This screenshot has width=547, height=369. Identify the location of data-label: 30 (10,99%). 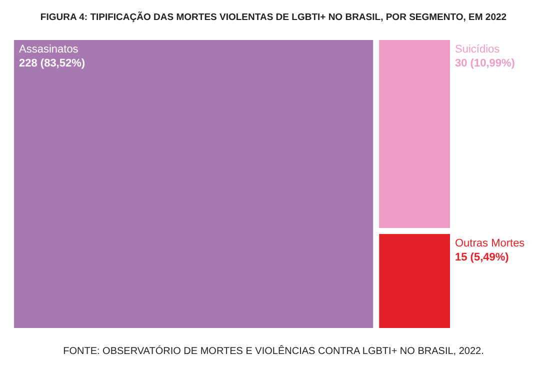
(485, 64).